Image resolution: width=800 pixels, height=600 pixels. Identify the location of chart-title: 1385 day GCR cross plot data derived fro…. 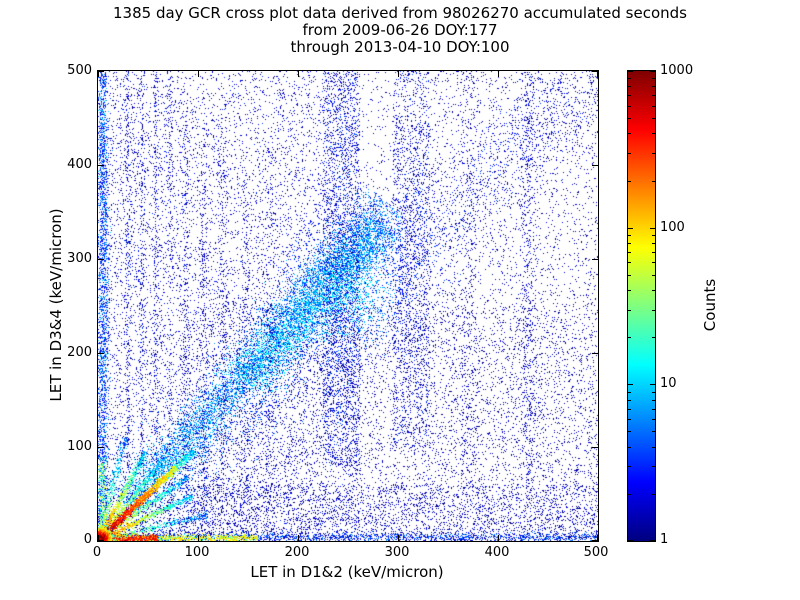
(400, 13).